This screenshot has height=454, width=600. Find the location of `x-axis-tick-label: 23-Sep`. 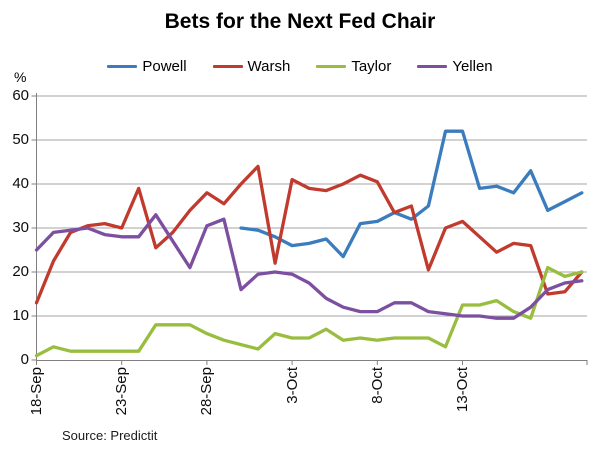

x-axis-tick-label: 23-Sep is located at coordinates (122, 391).